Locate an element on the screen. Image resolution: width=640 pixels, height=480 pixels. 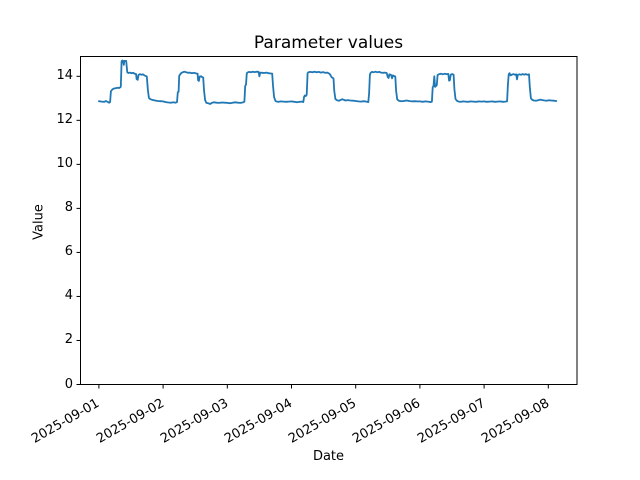
y-tick-label: 4 is located at coordinates (68, 296).